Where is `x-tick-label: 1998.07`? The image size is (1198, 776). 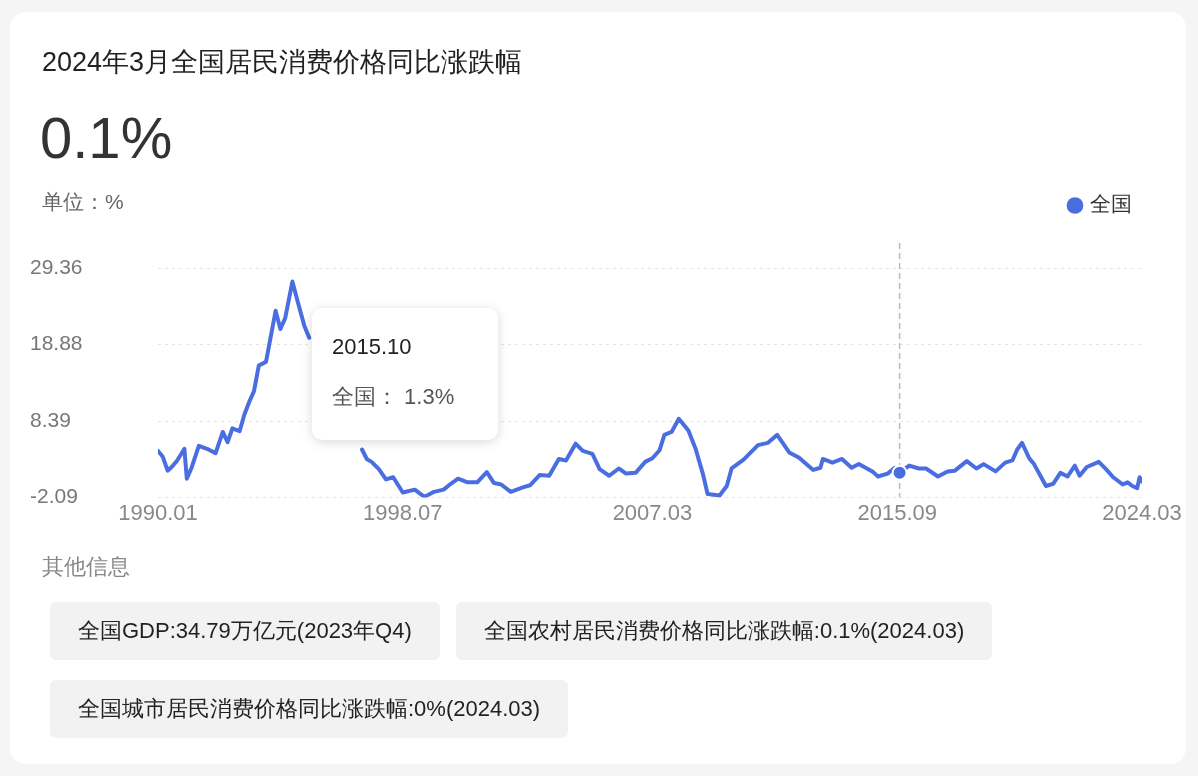
x-tick-label: 1998.07 is located at coordinates (403, 512).